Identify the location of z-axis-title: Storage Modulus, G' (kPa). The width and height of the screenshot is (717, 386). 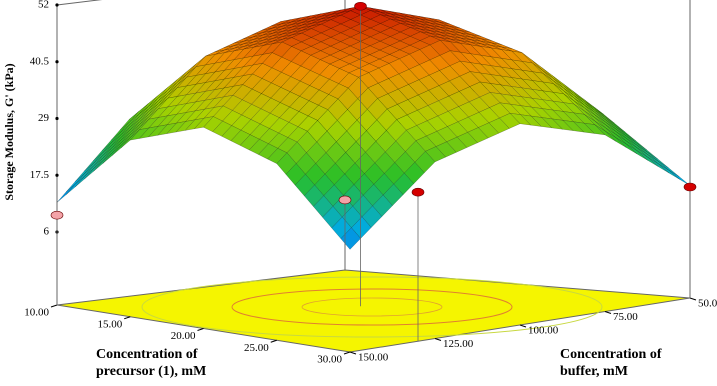
(9, 131).